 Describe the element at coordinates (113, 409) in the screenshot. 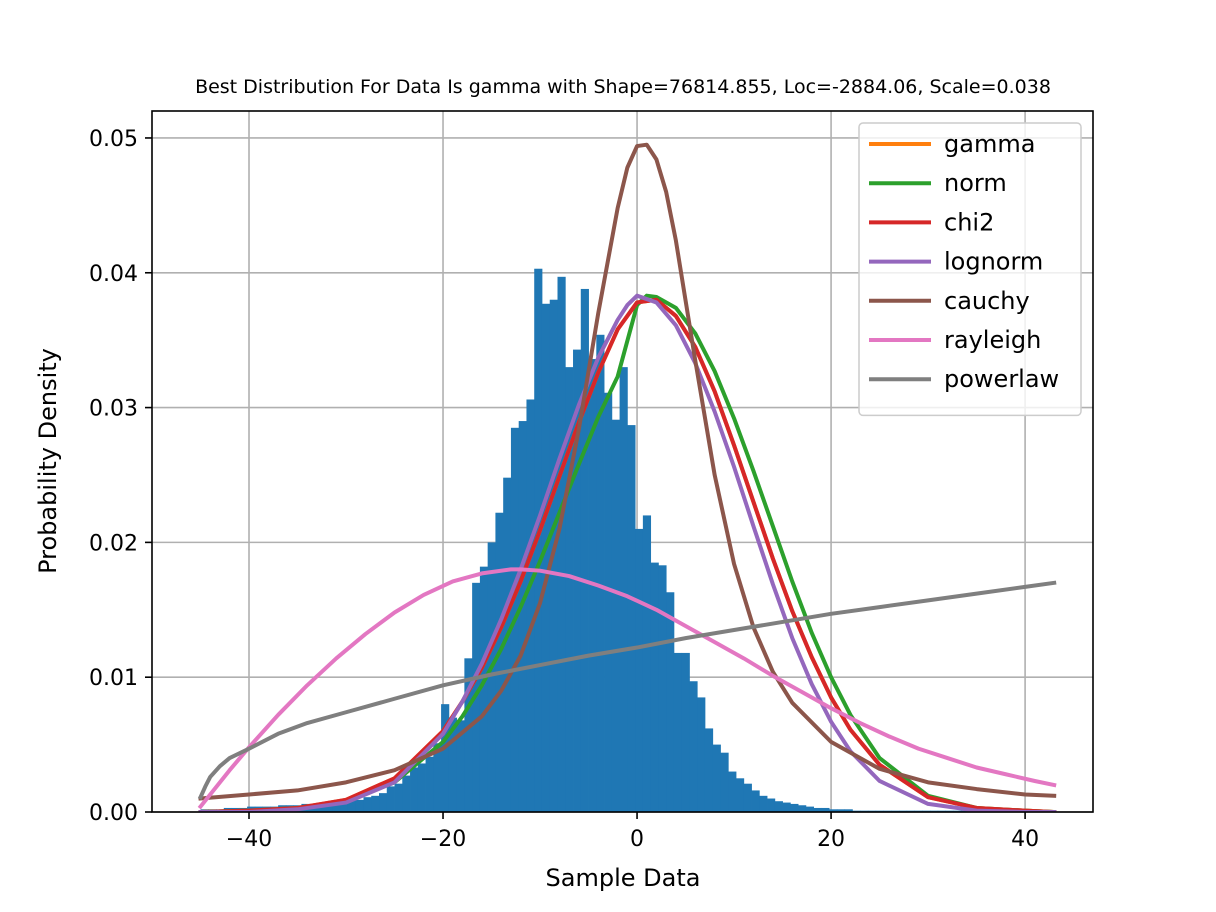

I see `y-tick-label: 0.03` at that location.